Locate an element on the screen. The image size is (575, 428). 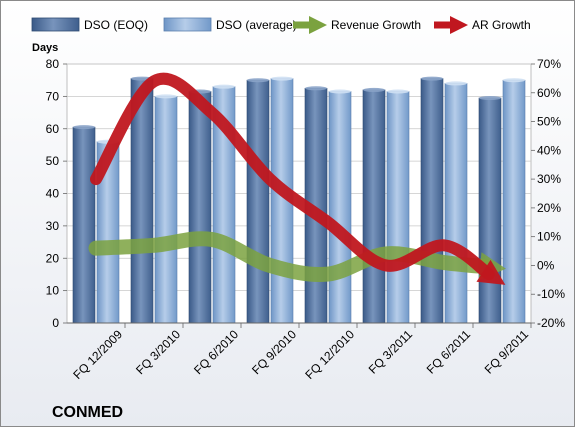
y-tick-label-left: 70 is located at coordinates (53, 96).